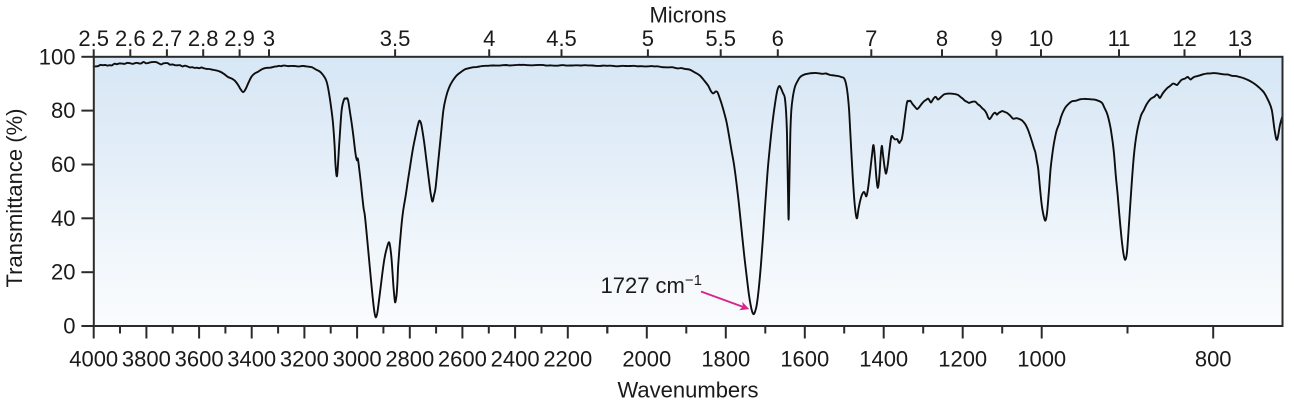  Describe the element at coordinates (1041, 38) in the screenshot. I see `svg-text: 10` at that location.